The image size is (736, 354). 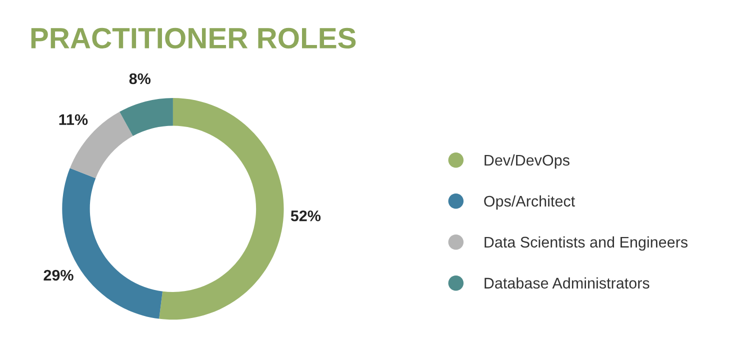 What do you see at coordinates (73, 119) in the screenshot?
I see `data-label: 11%` at bounding box center [73, 119].